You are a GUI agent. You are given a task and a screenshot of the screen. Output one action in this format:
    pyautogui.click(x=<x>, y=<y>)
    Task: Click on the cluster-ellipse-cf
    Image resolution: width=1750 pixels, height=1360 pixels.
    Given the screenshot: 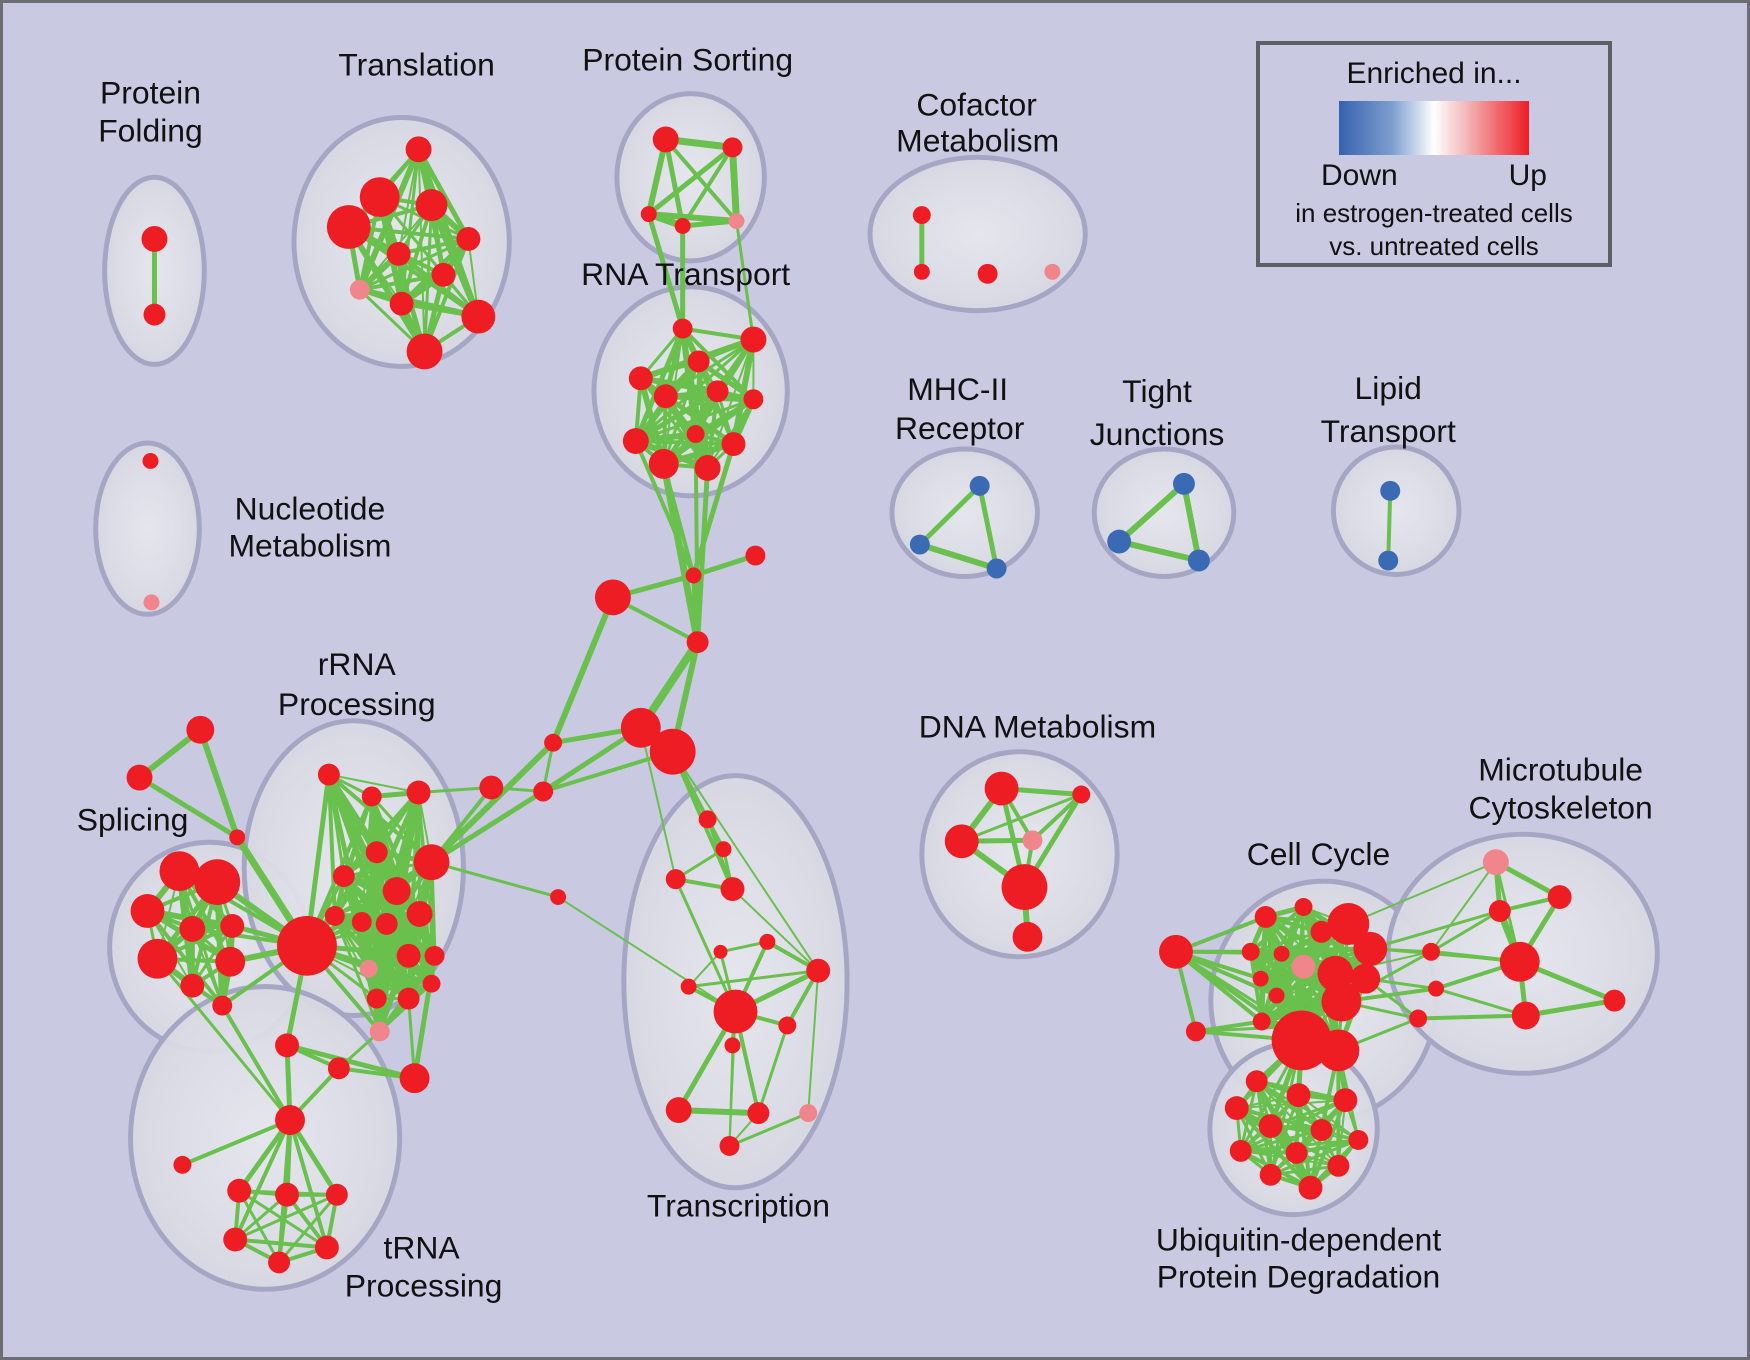 What is the action you would take?
    pyautogui.click(x=977, y=234)
    